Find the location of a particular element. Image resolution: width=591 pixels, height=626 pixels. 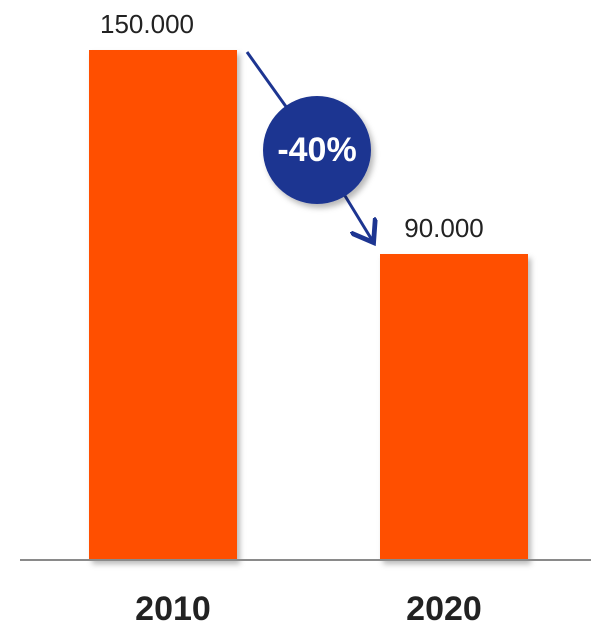

change-badge is located at coordinates (317, 150).